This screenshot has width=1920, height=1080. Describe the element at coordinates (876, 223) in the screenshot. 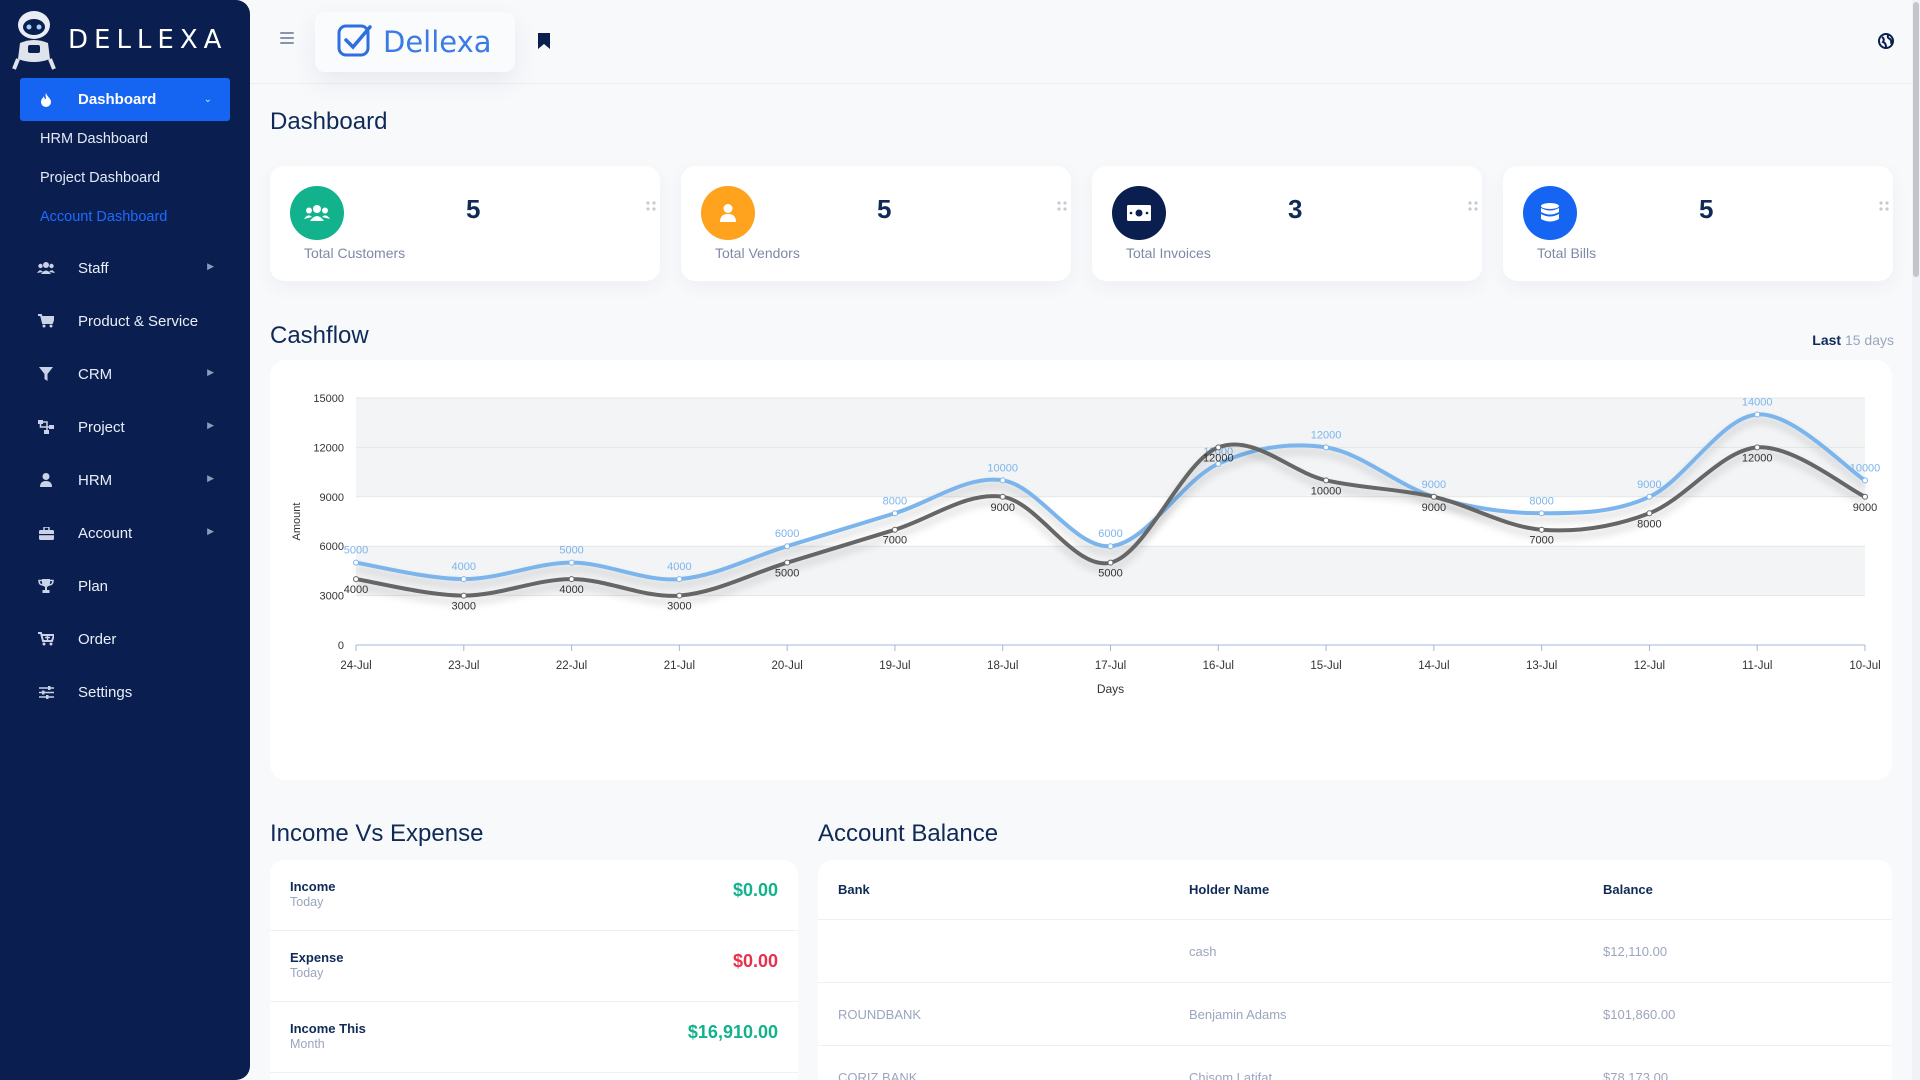

I see `stat-card-vendors: 5 Total Vendors` at that location.